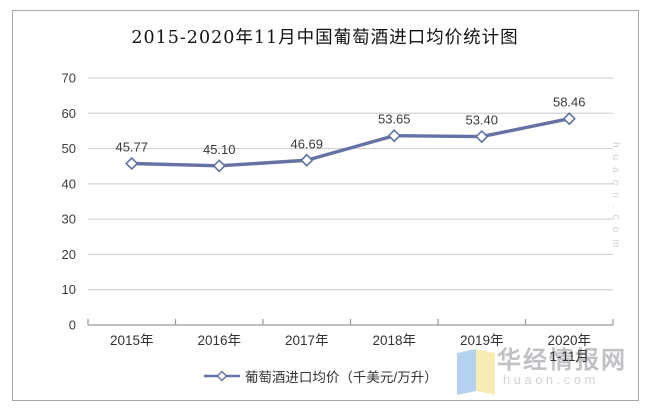 The width and height of the screenshot is (650, 412). I want to click on y-tick-label: 60, so click(69, 113).